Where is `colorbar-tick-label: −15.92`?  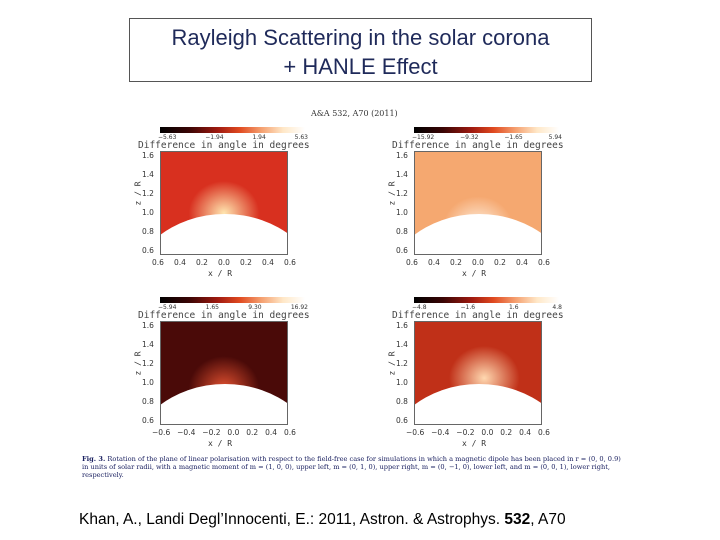 colorbar-tick-label: −15.92 is located at coordinates (423, 137).